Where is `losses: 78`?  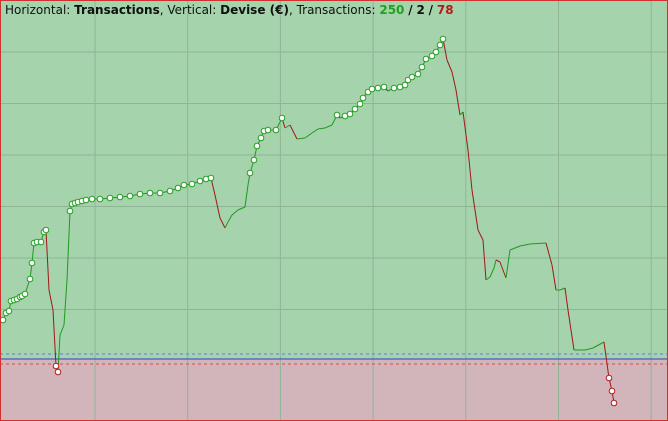 losses: 78 is located at coordinates (445, 10).